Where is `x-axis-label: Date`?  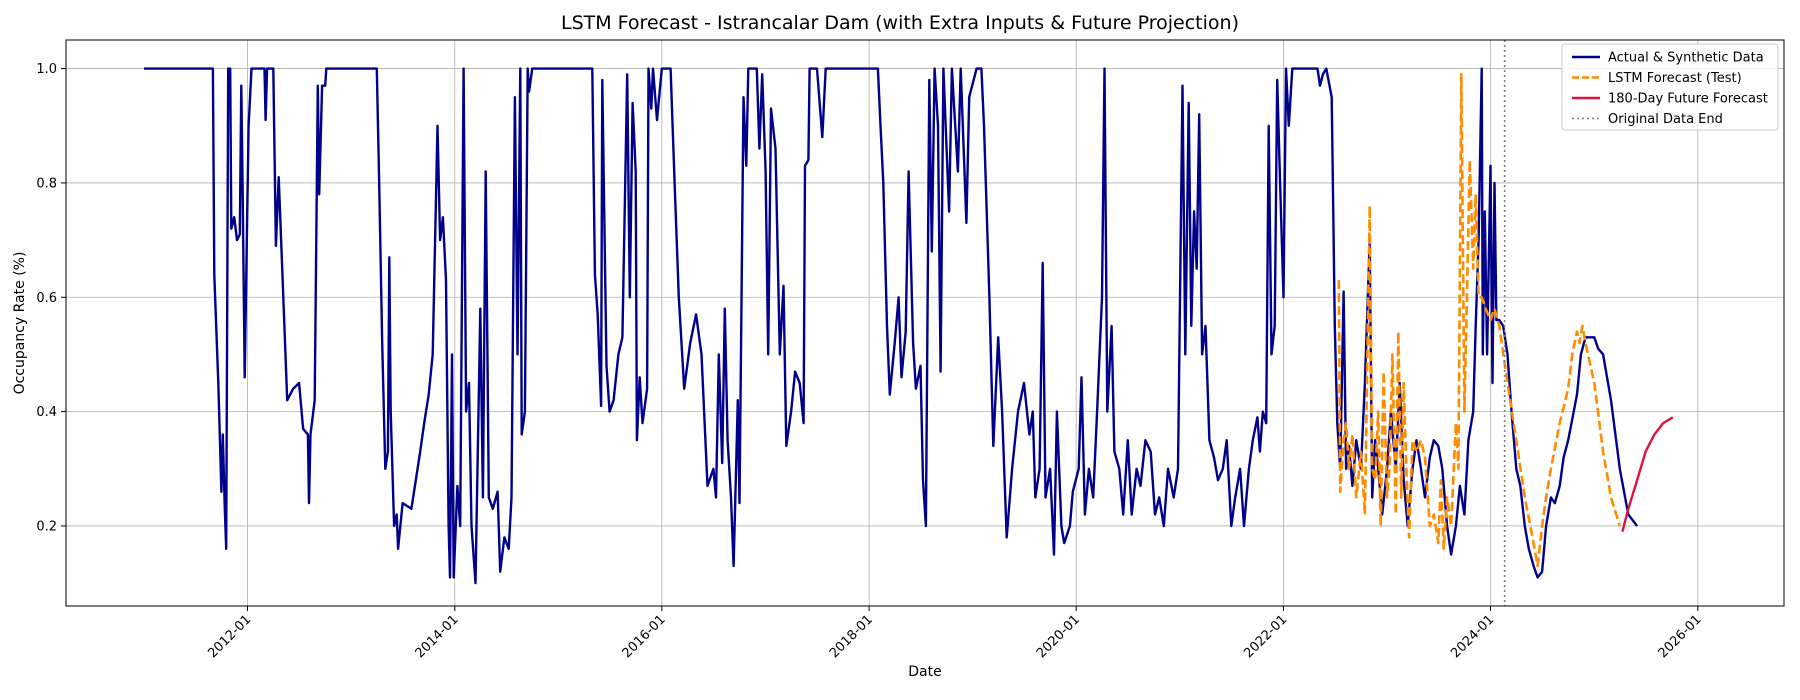 x-axis-label: Date is located at coordinates (924, 672).